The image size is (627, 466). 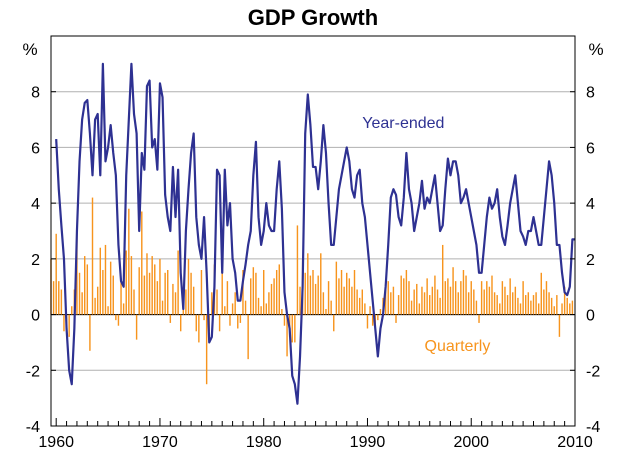 What do you see at coordinates (595, 49) in the screenshot?
I see `y-axis-unit-right: %` at bounding box center [595, 49].